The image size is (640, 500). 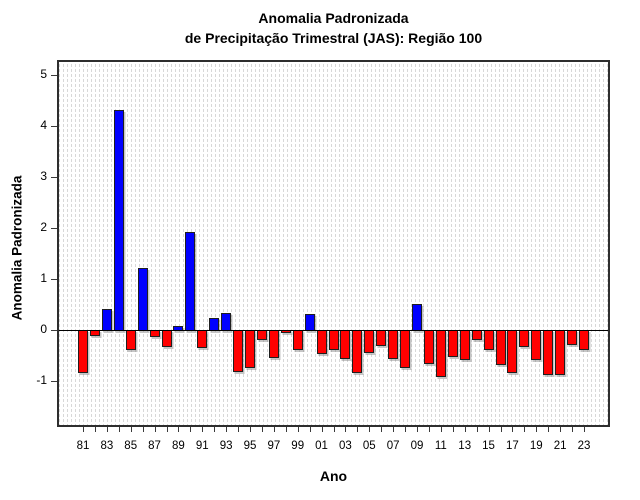 What do you see at coordinates (238, 350) in the screenshot?
I see `bar-1994` at bounding box center [238, 350].